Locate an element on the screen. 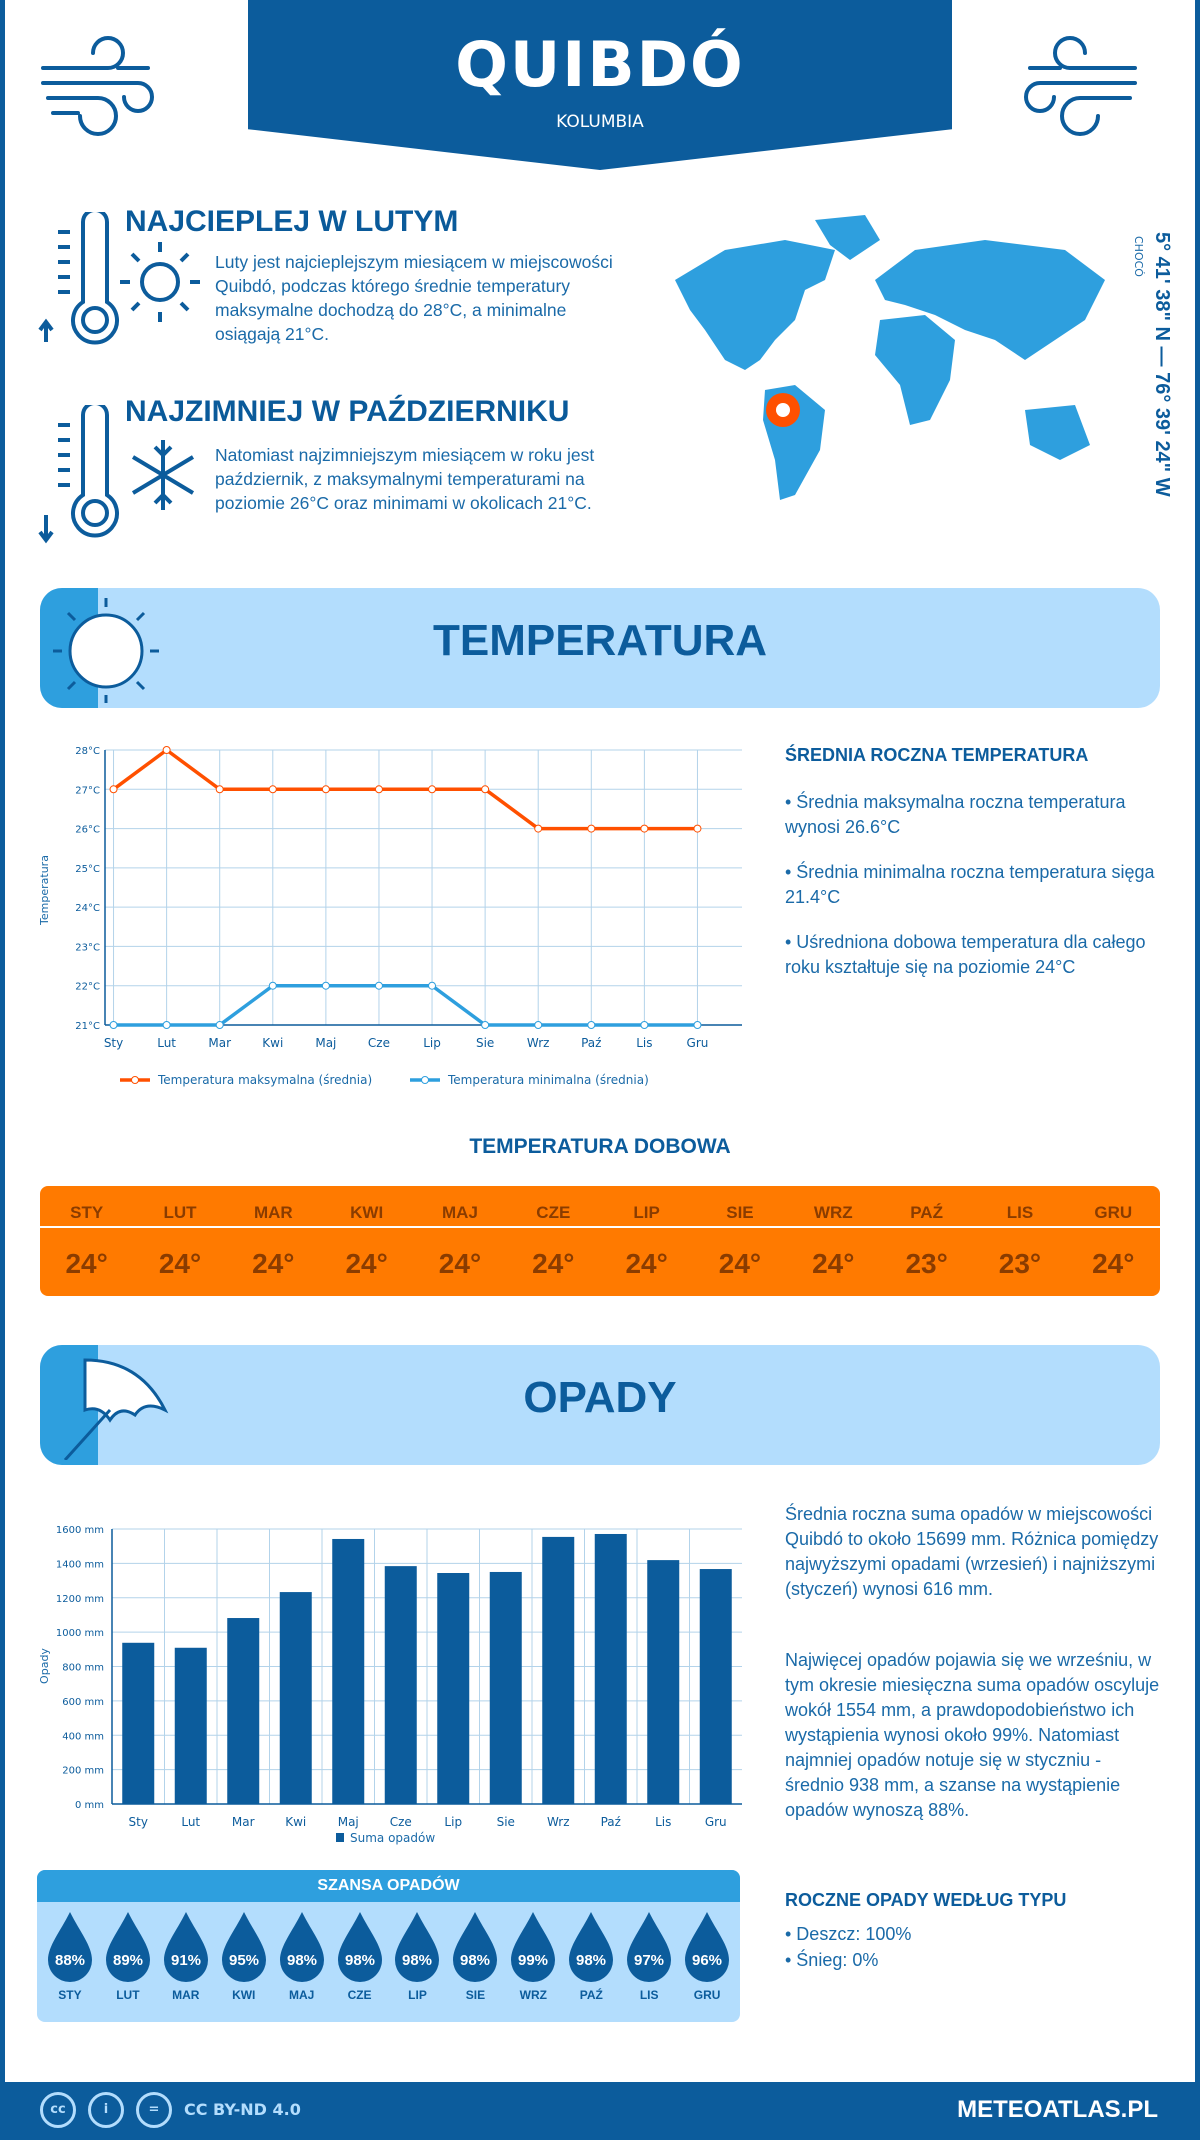 This screenshot has width=1200, height=2140. raindrop-icon: 95% is located at coordinates (243, 1947).